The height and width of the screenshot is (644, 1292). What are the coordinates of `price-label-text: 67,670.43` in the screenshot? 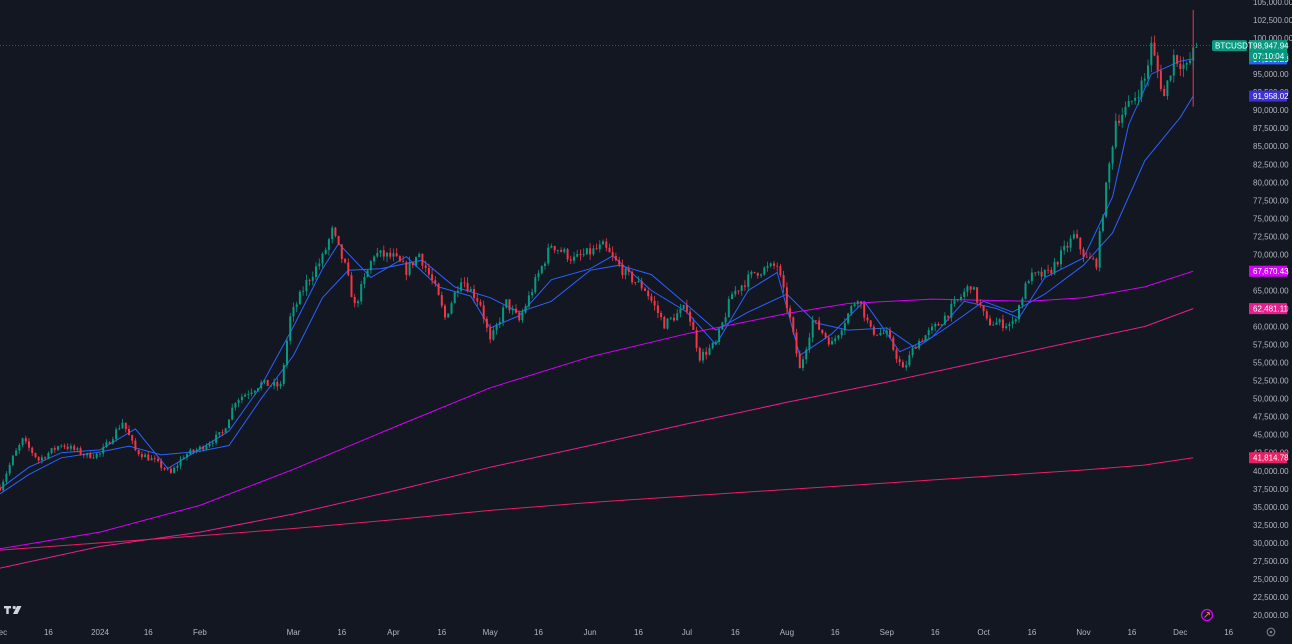 It's located at (1271, 271).